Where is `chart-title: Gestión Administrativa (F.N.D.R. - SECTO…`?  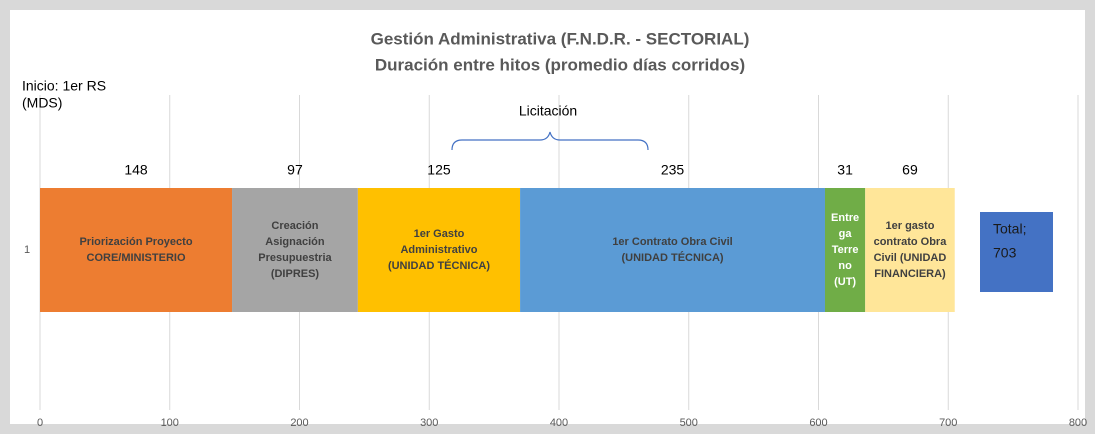 chart-title: Gestión Administrativa (F.N.D.R. - SECTO… is located at coordinates (560, 38).